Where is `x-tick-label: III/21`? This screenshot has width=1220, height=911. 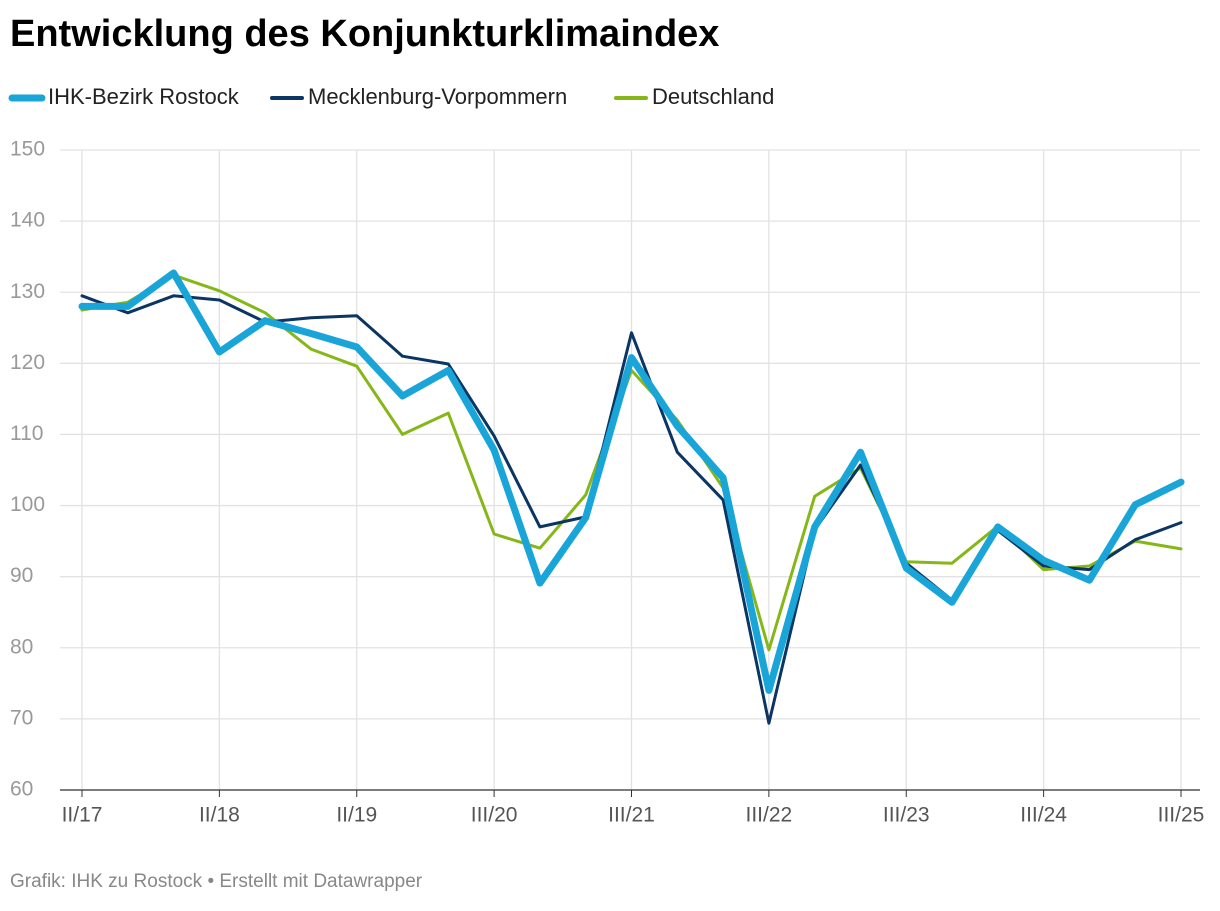 x-tick-label: III/21 is located at coordinates (631, 815).